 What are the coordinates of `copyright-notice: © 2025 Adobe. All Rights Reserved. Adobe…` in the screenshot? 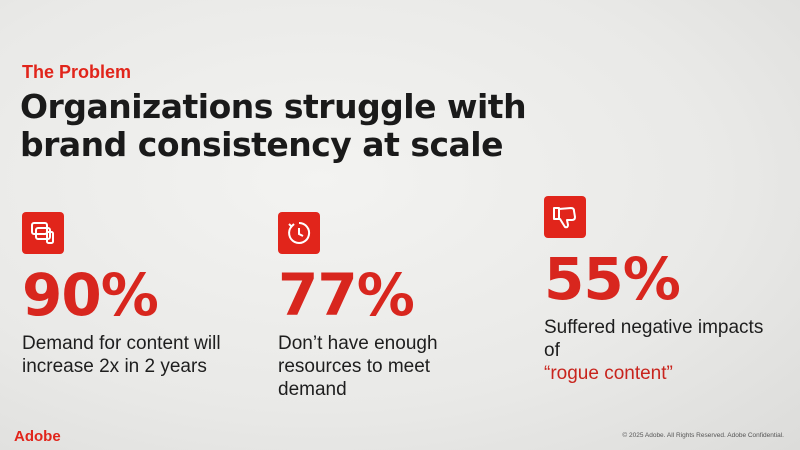 It's located at (703, 435).